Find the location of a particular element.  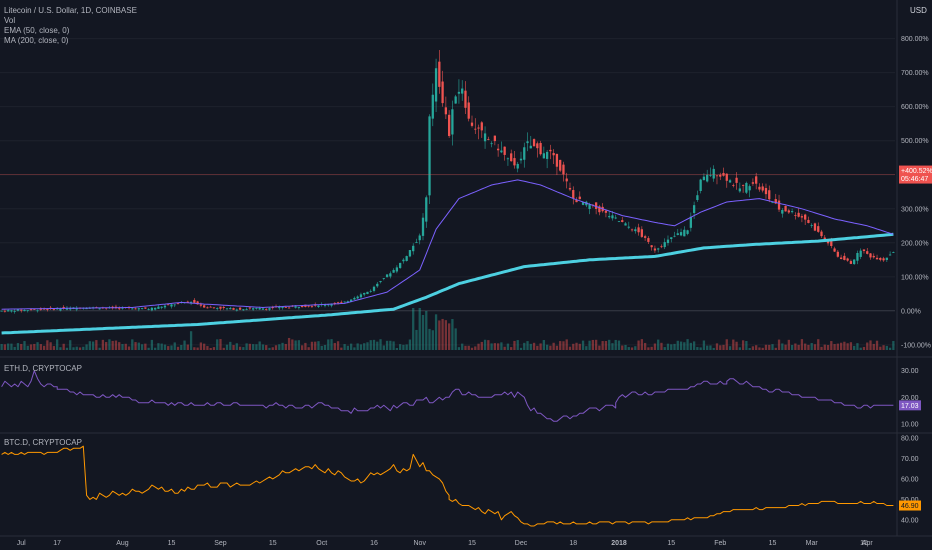

time-tick-label: Dec is located at coordinates (521, 543).